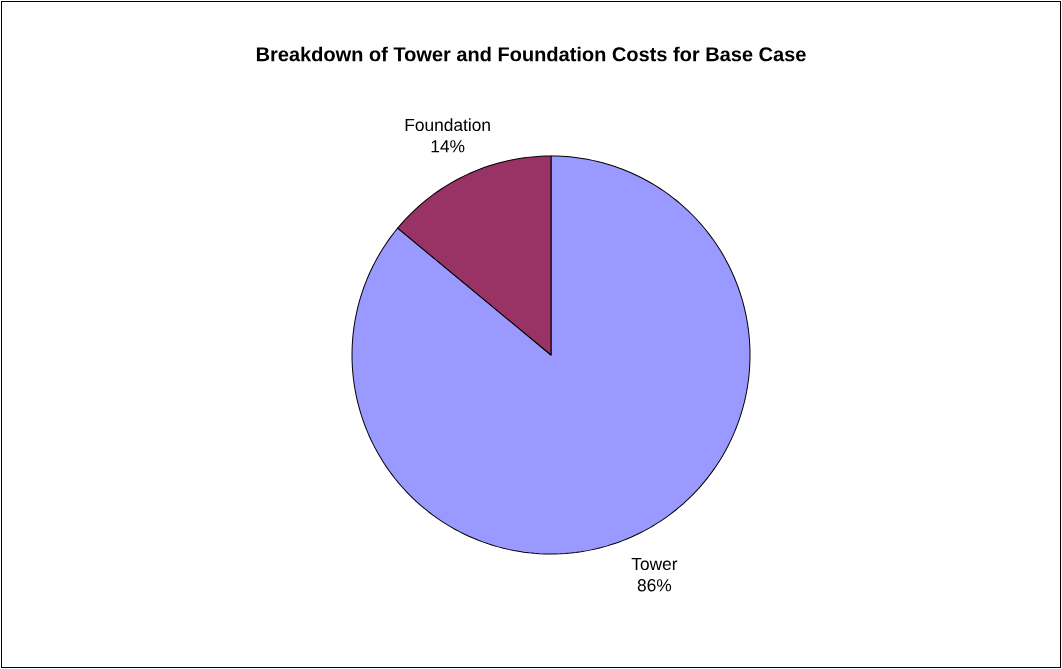  I want to click on chart-title: Breakdown of Tower and Foundation Costs for Base Case, so click(531, 54).